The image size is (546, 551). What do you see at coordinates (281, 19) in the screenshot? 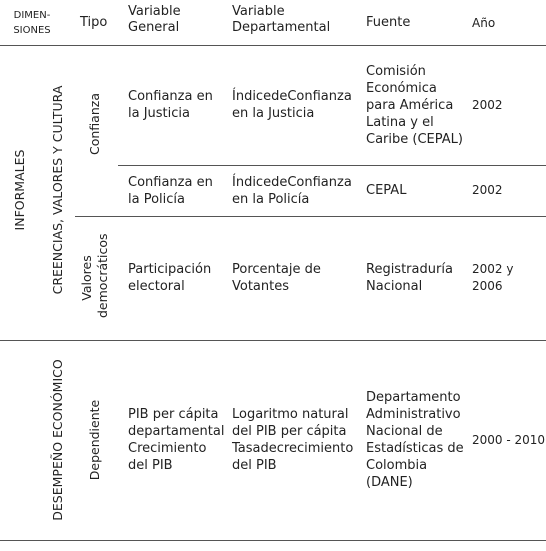
I see `header-cell: Variable Departamental` at bounding box center [281, 19].